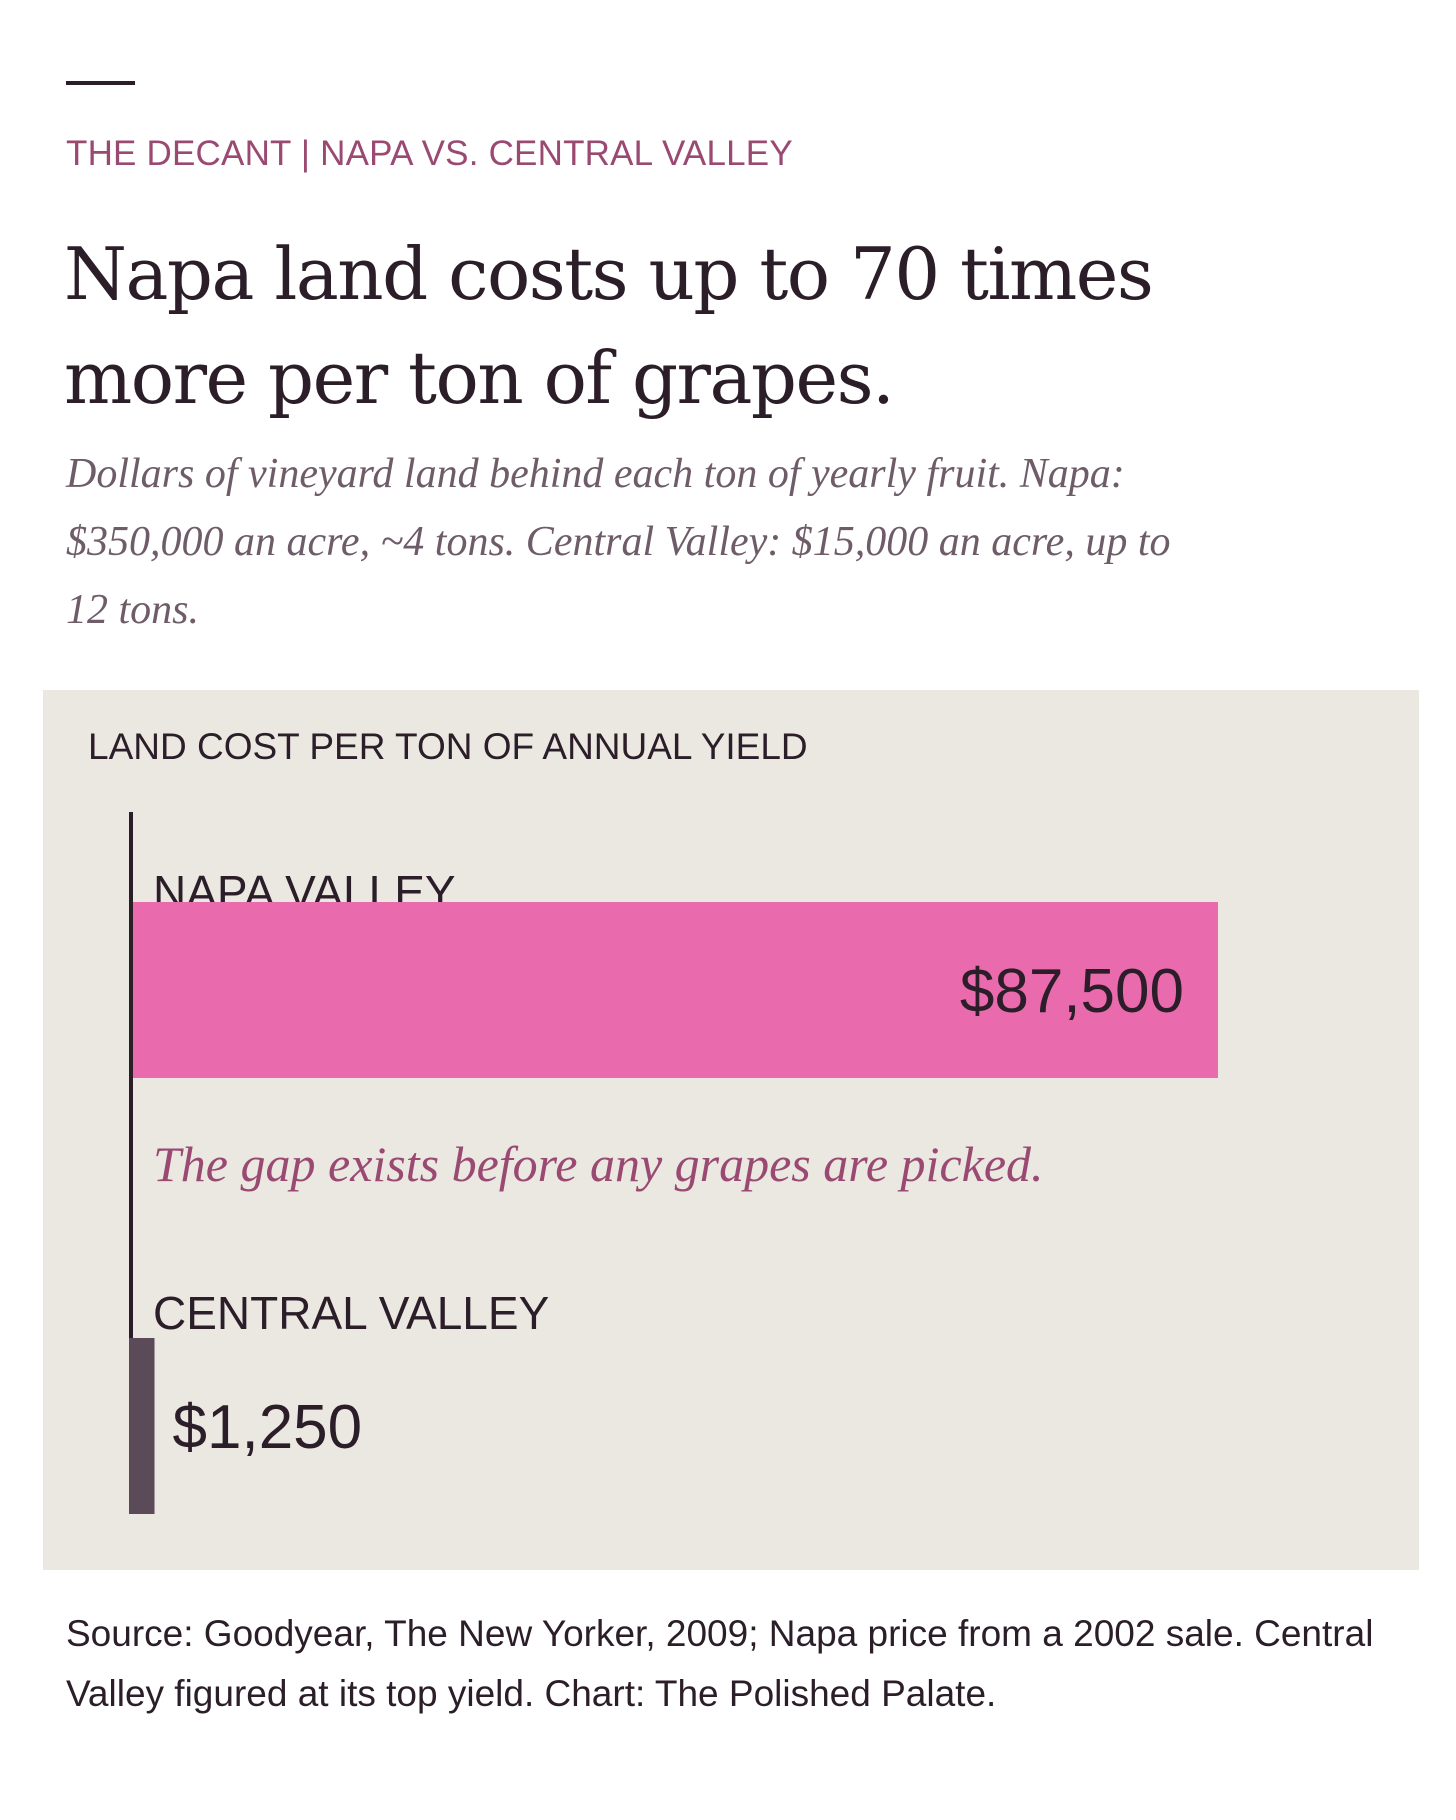 The width and height of the screenshot is (1456, 1820). What do you see at coordinates (268, 1427) in the screenshot?
I see `value-label: $1,250` at bounding box center [268, 1427].